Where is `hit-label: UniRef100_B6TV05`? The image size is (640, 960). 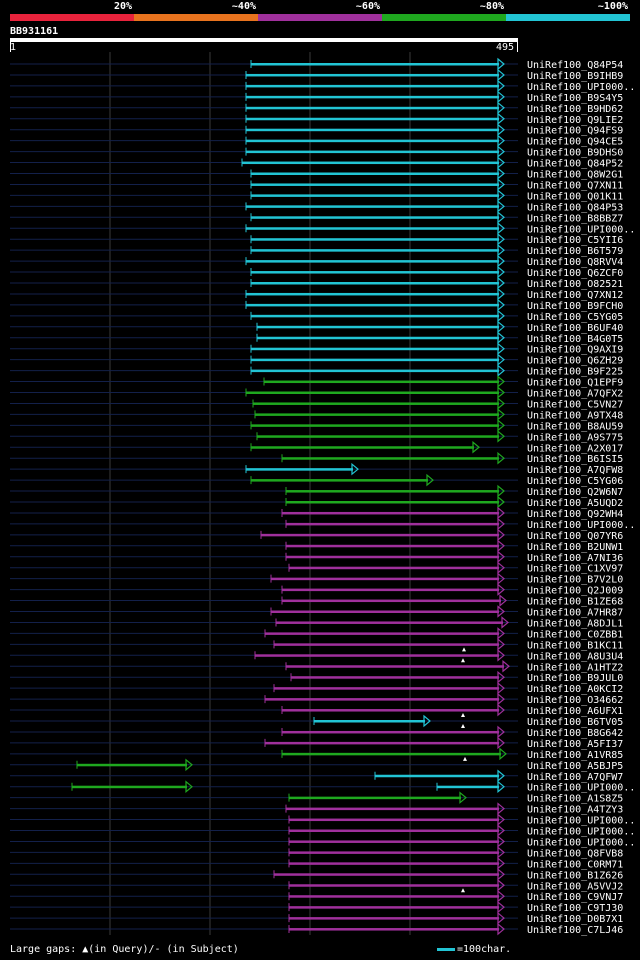
hit-label: UniRef100_B6TV05 is located at coordinates (575, 722).